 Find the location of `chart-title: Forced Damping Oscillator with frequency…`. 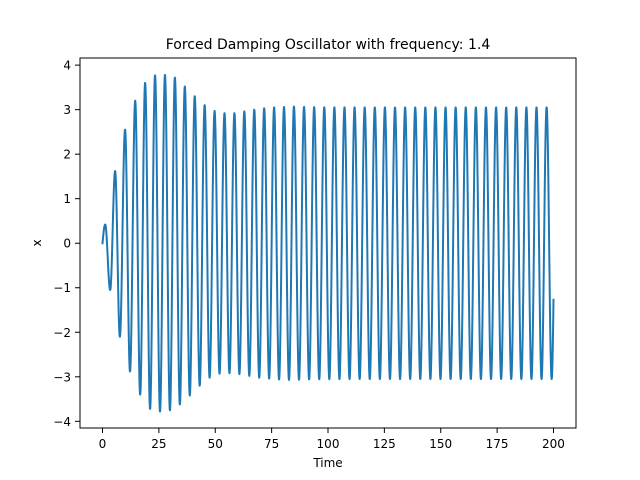

chart-title: Forced Damping Oscillator with frequency… is located at coordinates (328, 45).